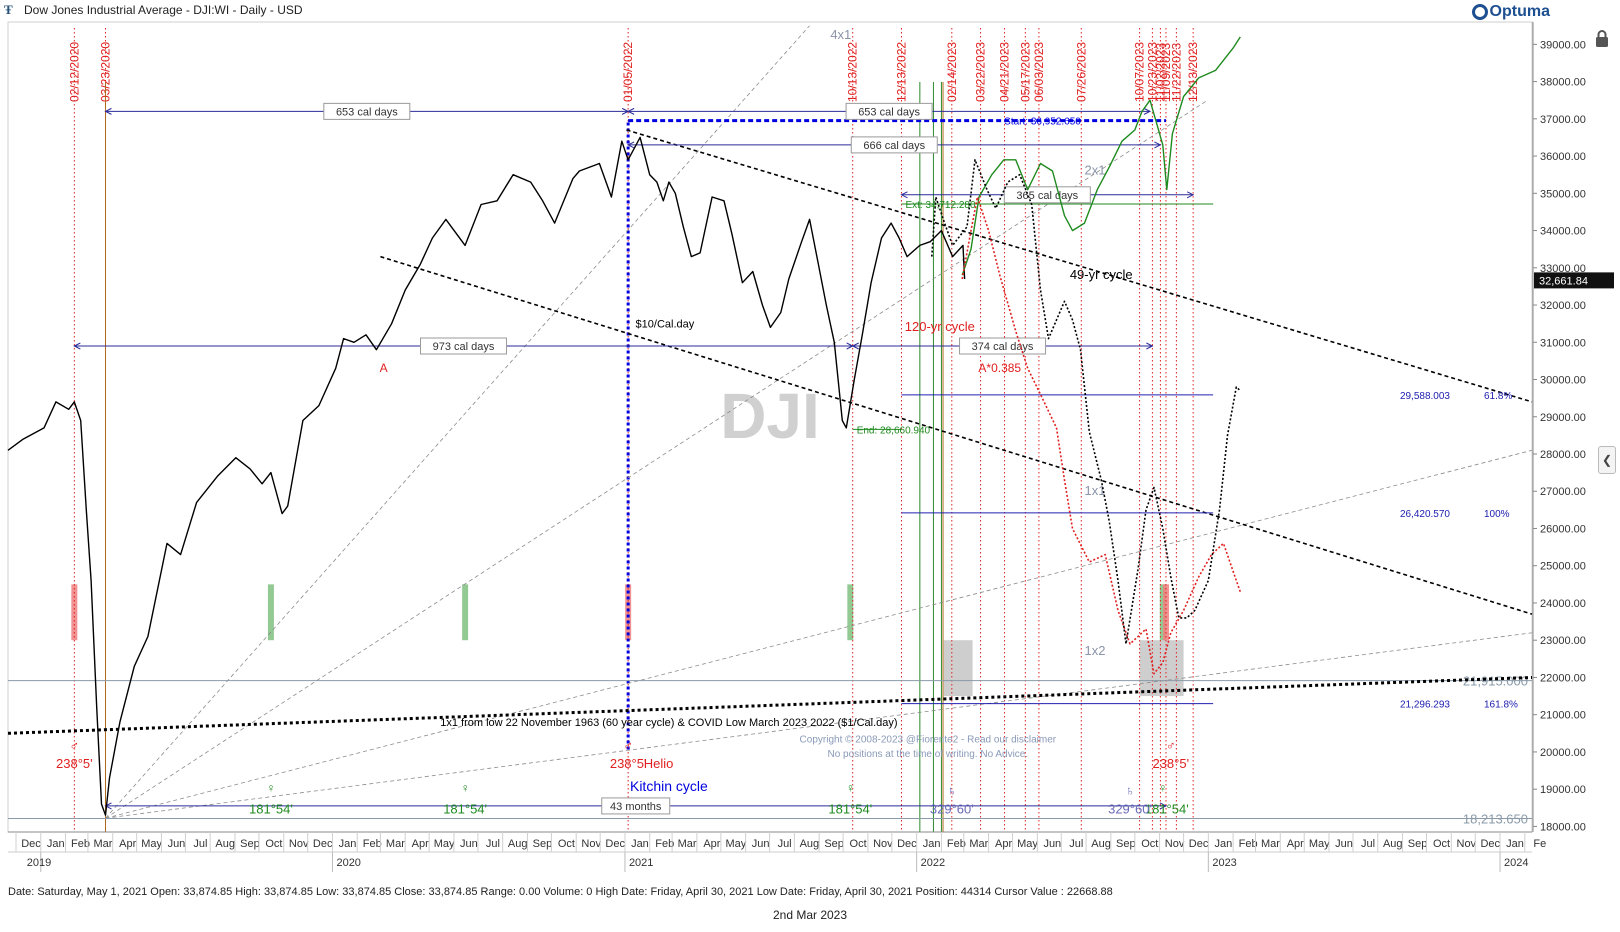 The image size is (1620, 932). Describe the element at coordinates (74, 72) in the screenshot. I see `event-date-label: 02/12/2020` at that location.